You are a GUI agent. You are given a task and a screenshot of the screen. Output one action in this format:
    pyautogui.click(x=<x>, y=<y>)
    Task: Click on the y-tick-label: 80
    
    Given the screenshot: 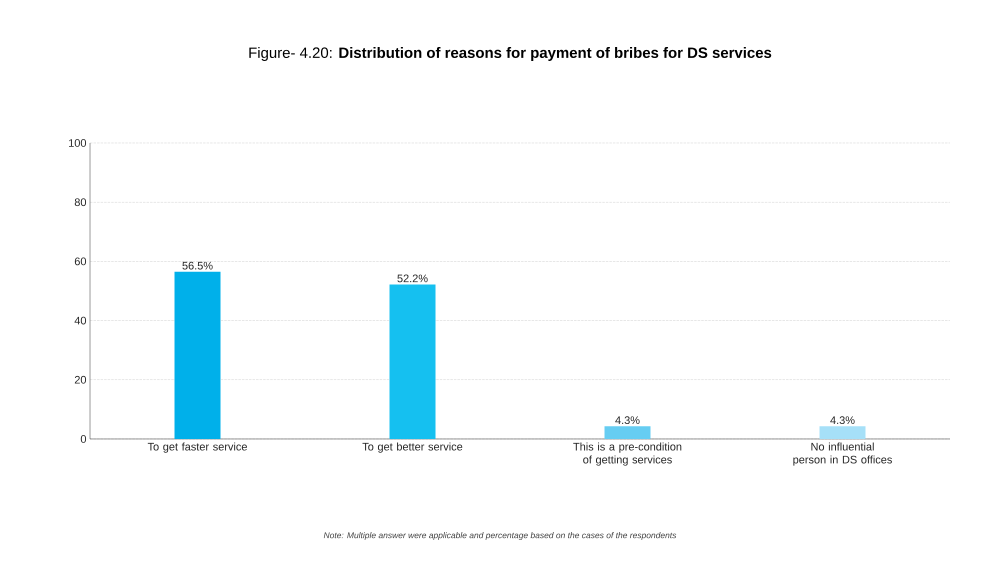 What is the action you would take?
    pyautogui.click(x=80, y=202)
    